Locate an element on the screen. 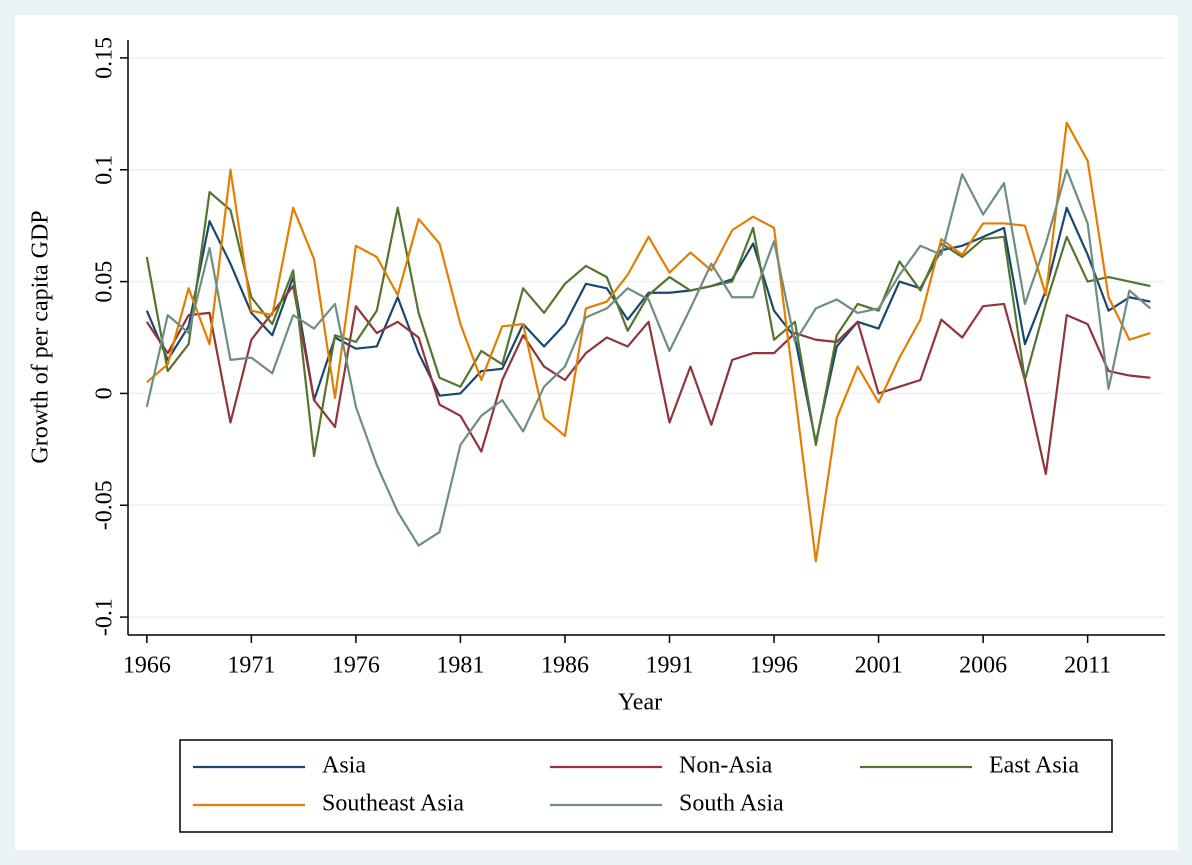 The width and height of the screenshot is (1192, 865). x-tick-label: 1971 is located at coordinates (251, 666).